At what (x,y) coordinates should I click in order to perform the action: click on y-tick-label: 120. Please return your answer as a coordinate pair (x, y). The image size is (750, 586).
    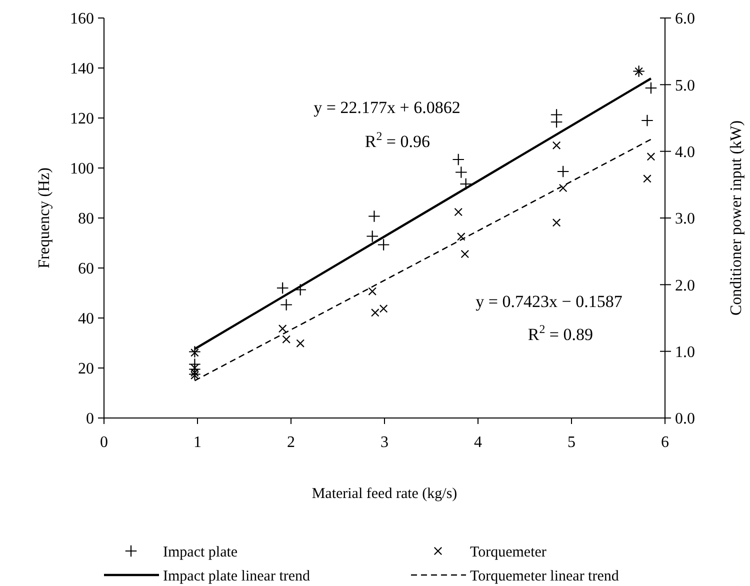
    Looking at the image, I should click on (82, 119).